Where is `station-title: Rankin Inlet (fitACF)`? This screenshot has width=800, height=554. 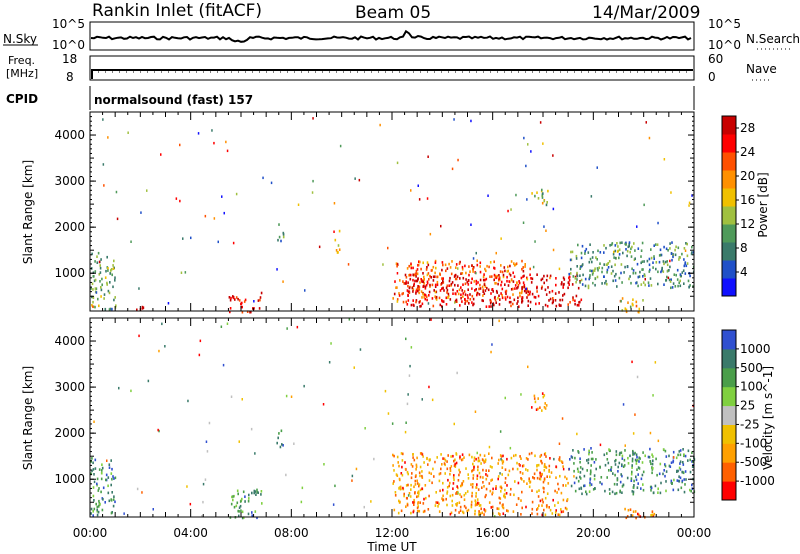 station-title: Rankin Inlet (fitACF) is located at coordinates (177, 11).